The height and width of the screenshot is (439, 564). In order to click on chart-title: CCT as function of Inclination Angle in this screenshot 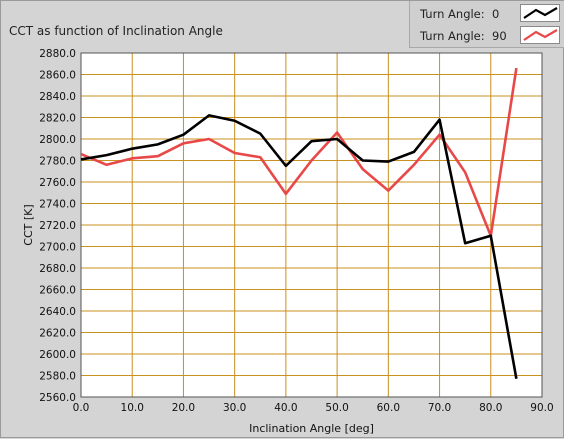, I will do `click(116, 31)`.